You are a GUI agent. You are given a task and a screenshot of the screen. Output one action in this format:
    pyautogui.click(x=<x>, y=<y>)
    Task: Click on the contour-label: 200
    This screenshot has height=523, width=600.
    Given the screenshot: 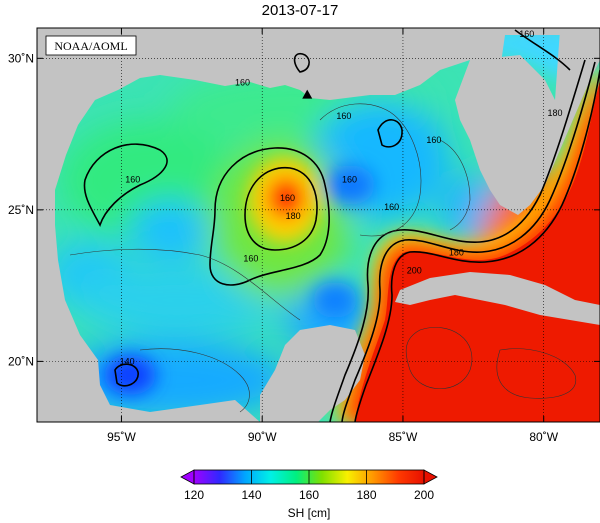 What is the action you would take?
    pyautogui.click(x=414, y=270)
    